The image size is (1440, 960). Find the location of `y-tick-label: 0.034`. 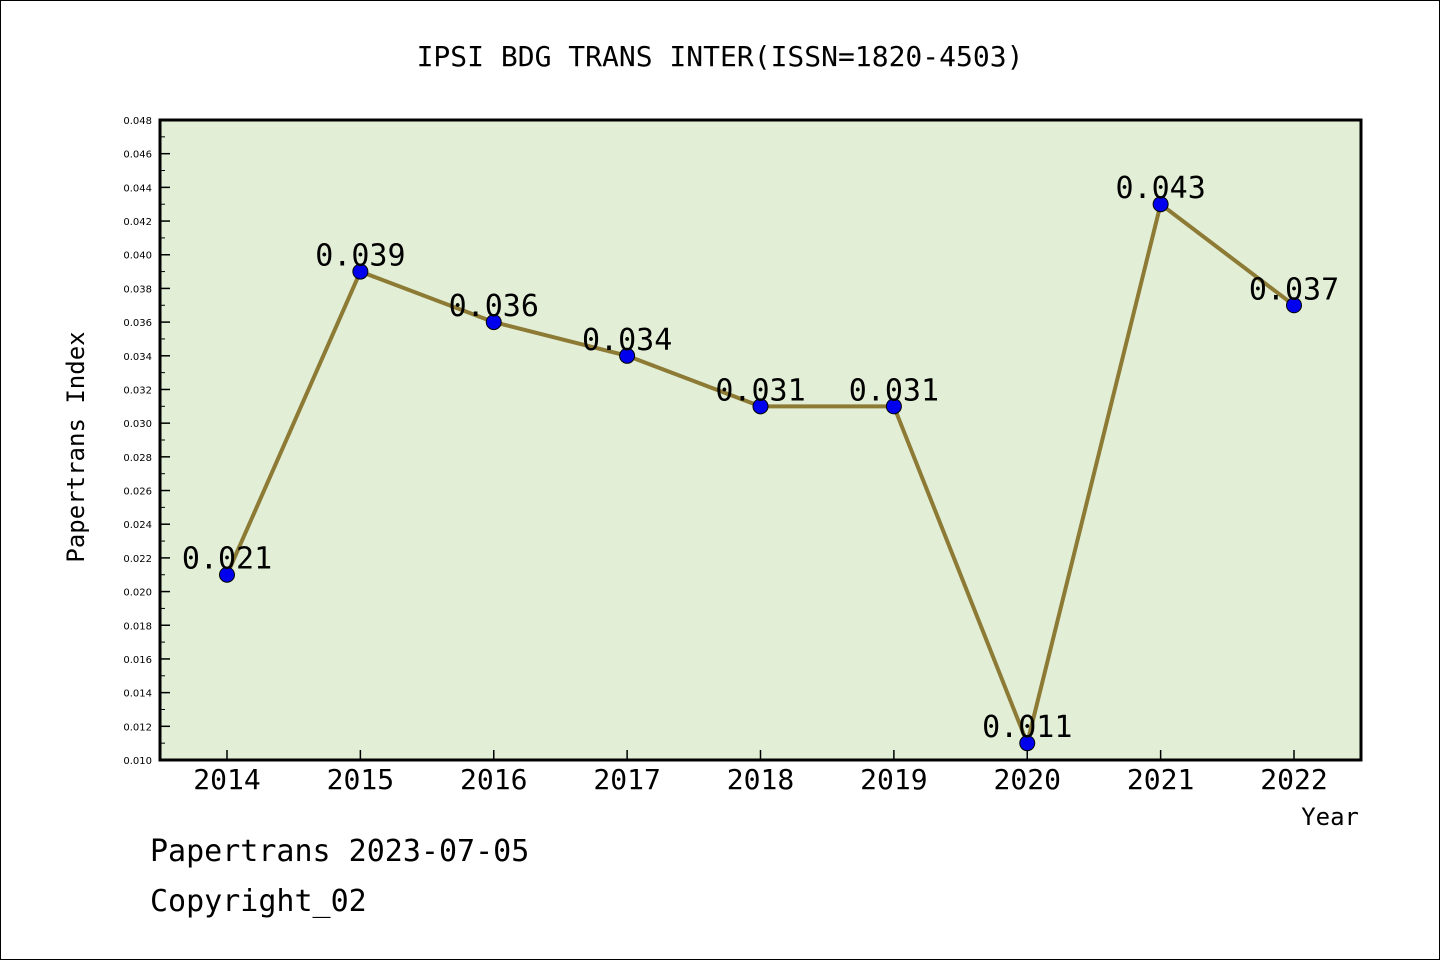

y-tick-label: 0.034 is located at coordinates (137, 357).